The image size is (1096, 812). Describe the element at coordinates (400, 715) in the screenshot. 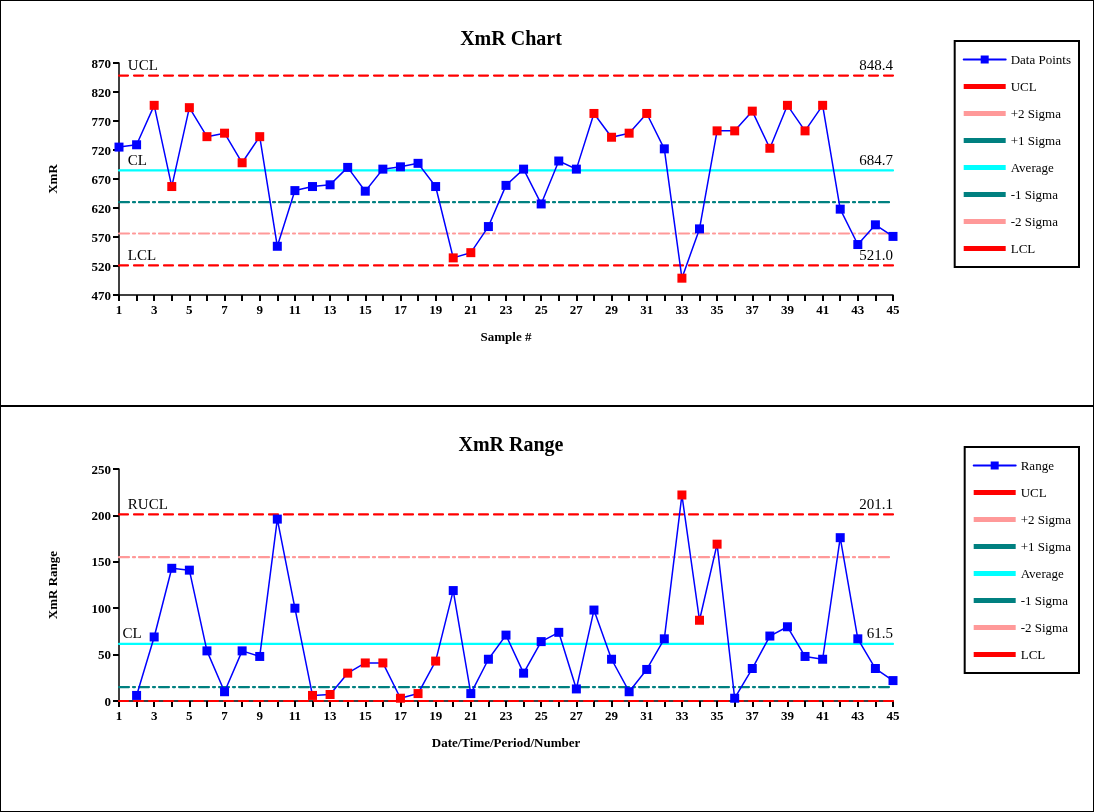

I see `x-tick-label: 17` at that location.